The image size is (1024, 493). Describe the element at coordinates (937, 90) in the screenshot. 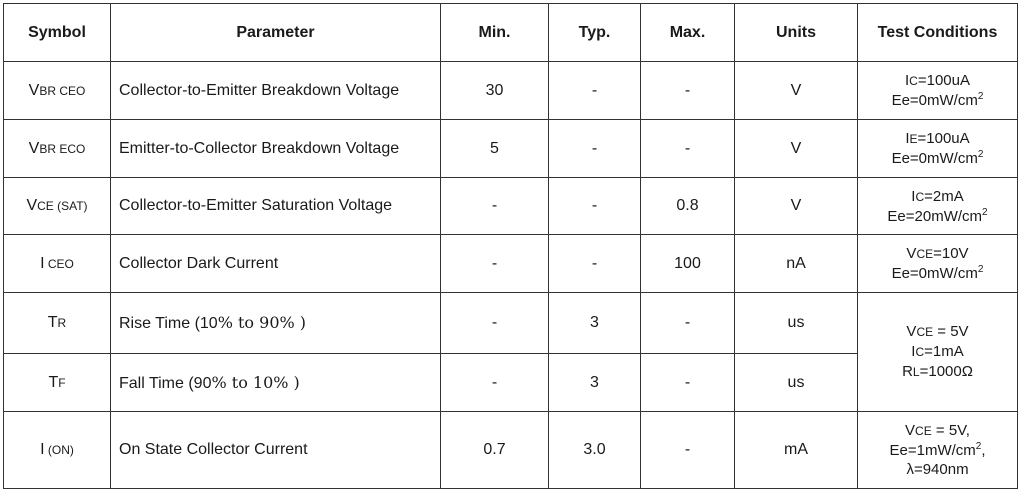

I see `test-condition-cell: IC=100uA Ee=0mW/cm2` at that location.